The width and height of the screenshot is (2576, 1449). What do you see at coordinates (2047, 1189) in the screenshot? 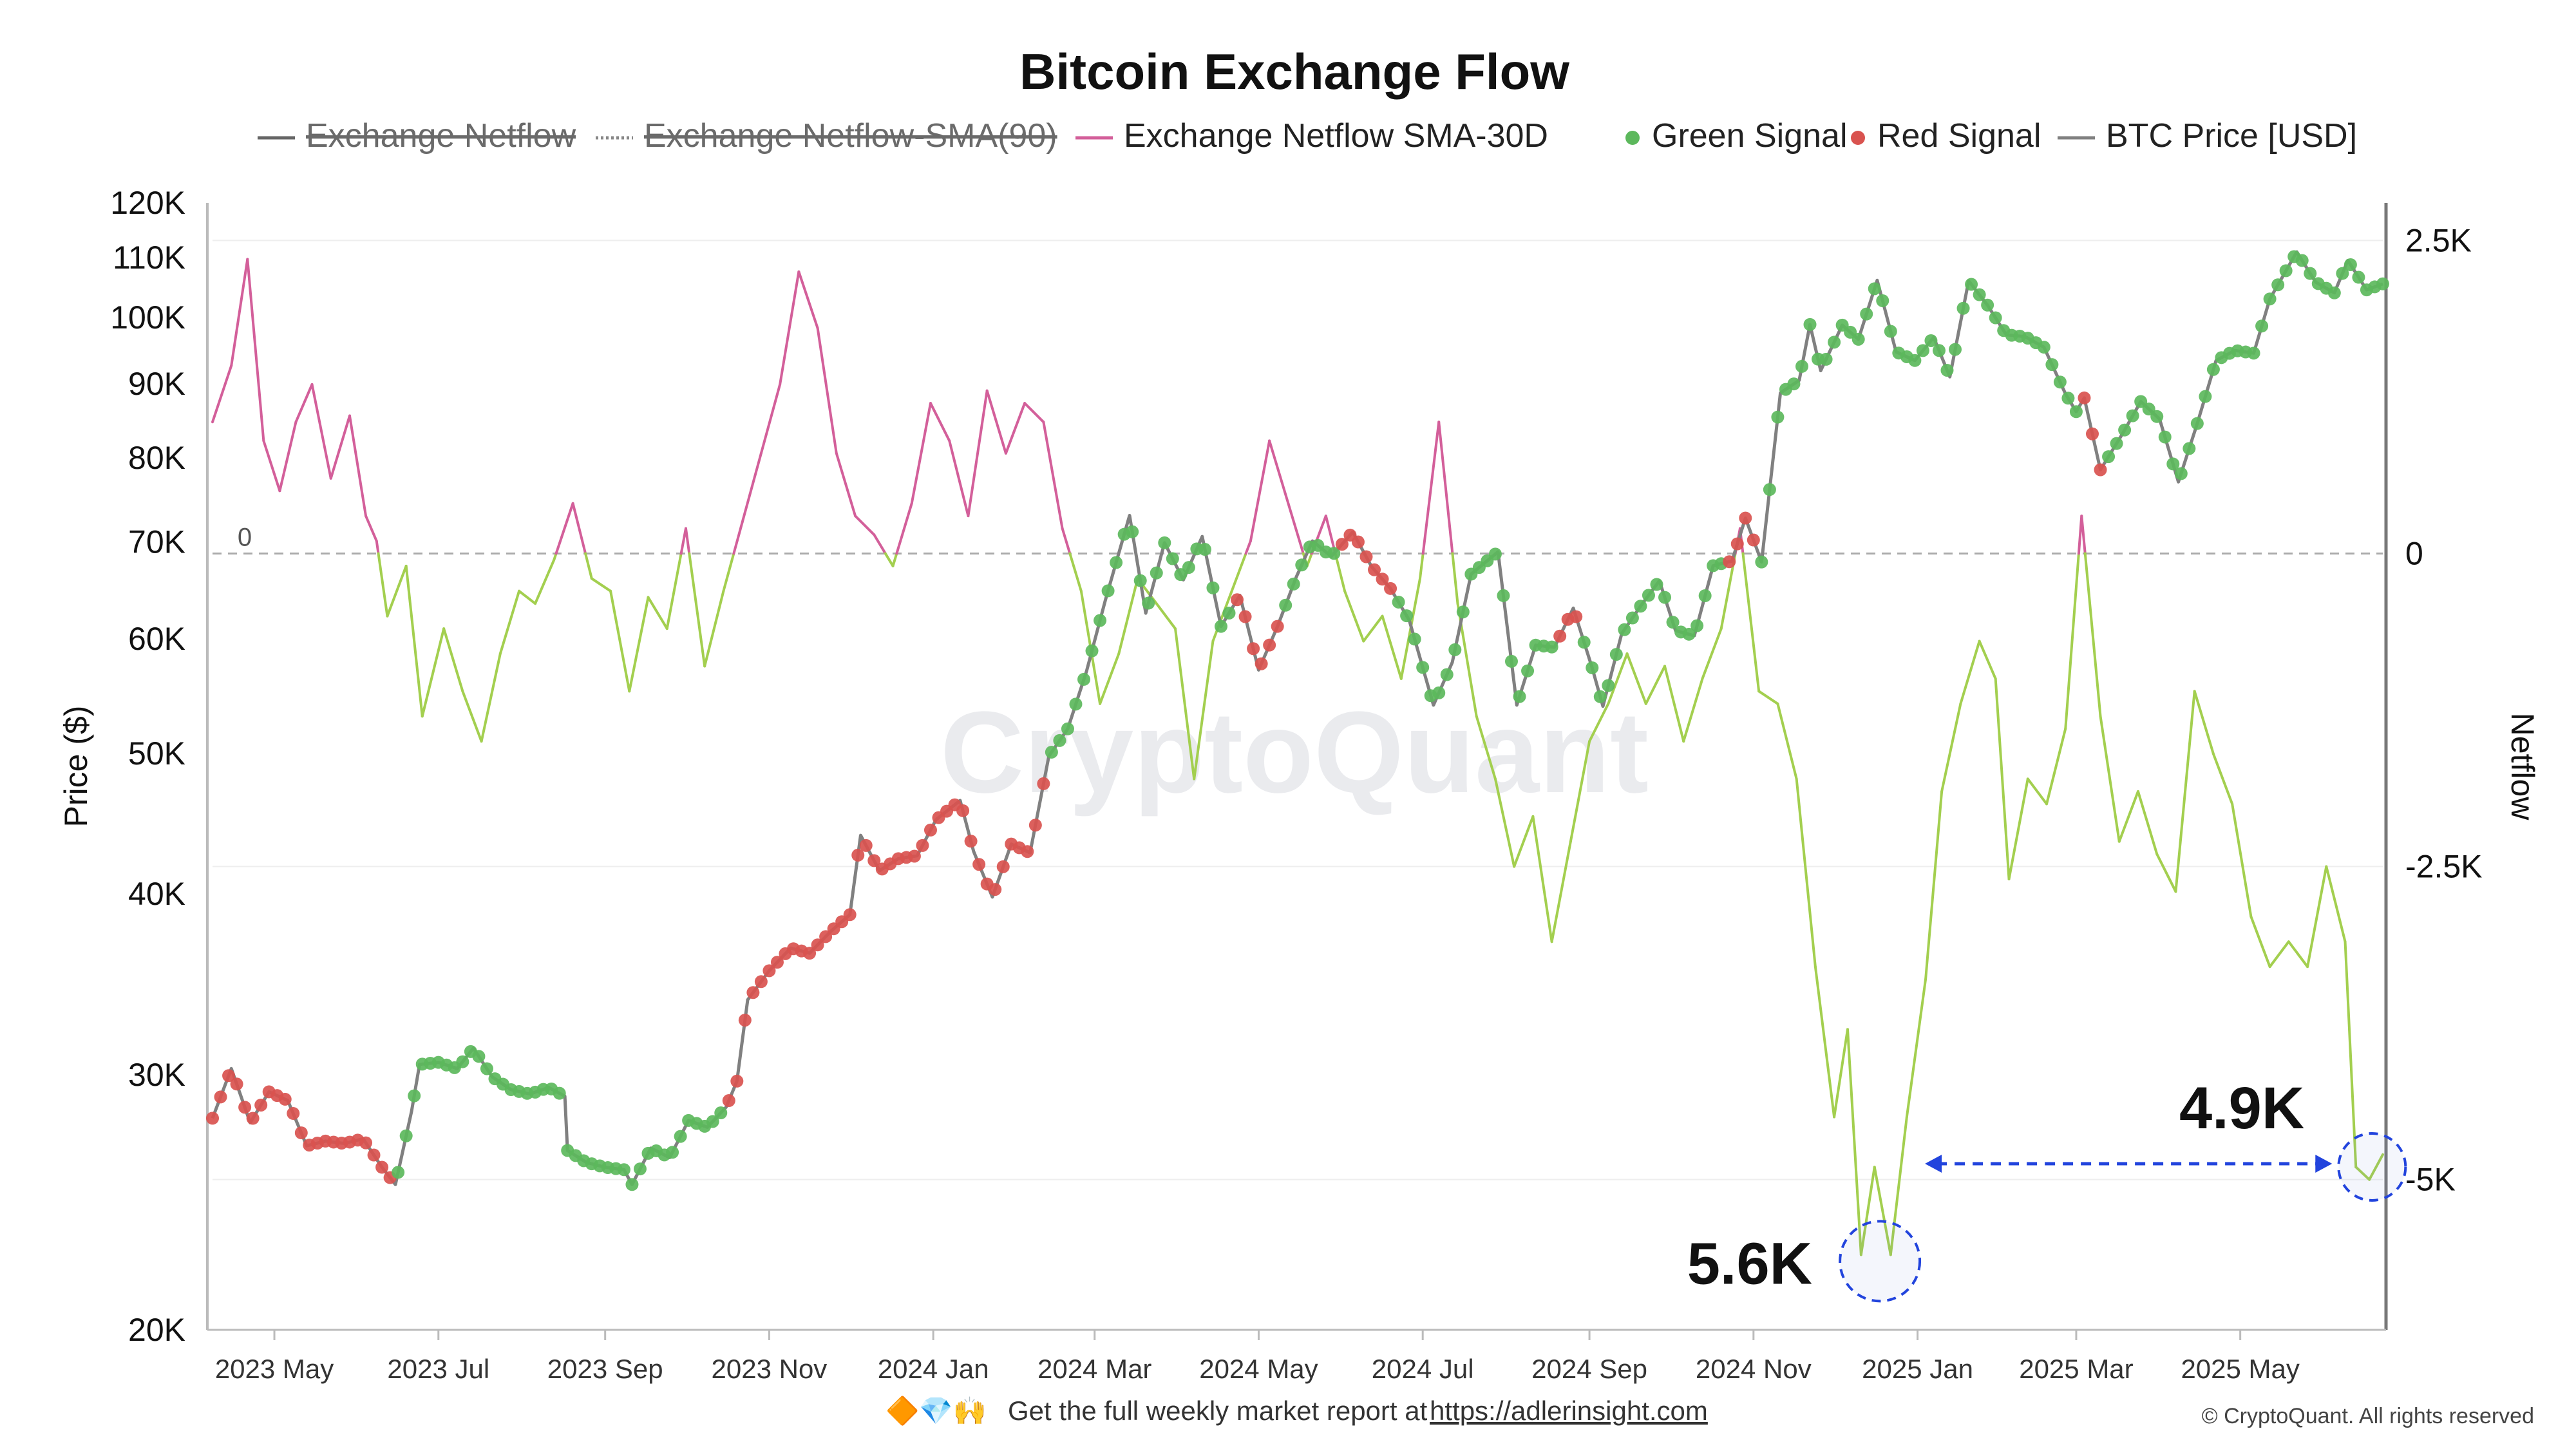
I see `annotations: 5.6K 4.9K` at bounding box center [2047, 1189].